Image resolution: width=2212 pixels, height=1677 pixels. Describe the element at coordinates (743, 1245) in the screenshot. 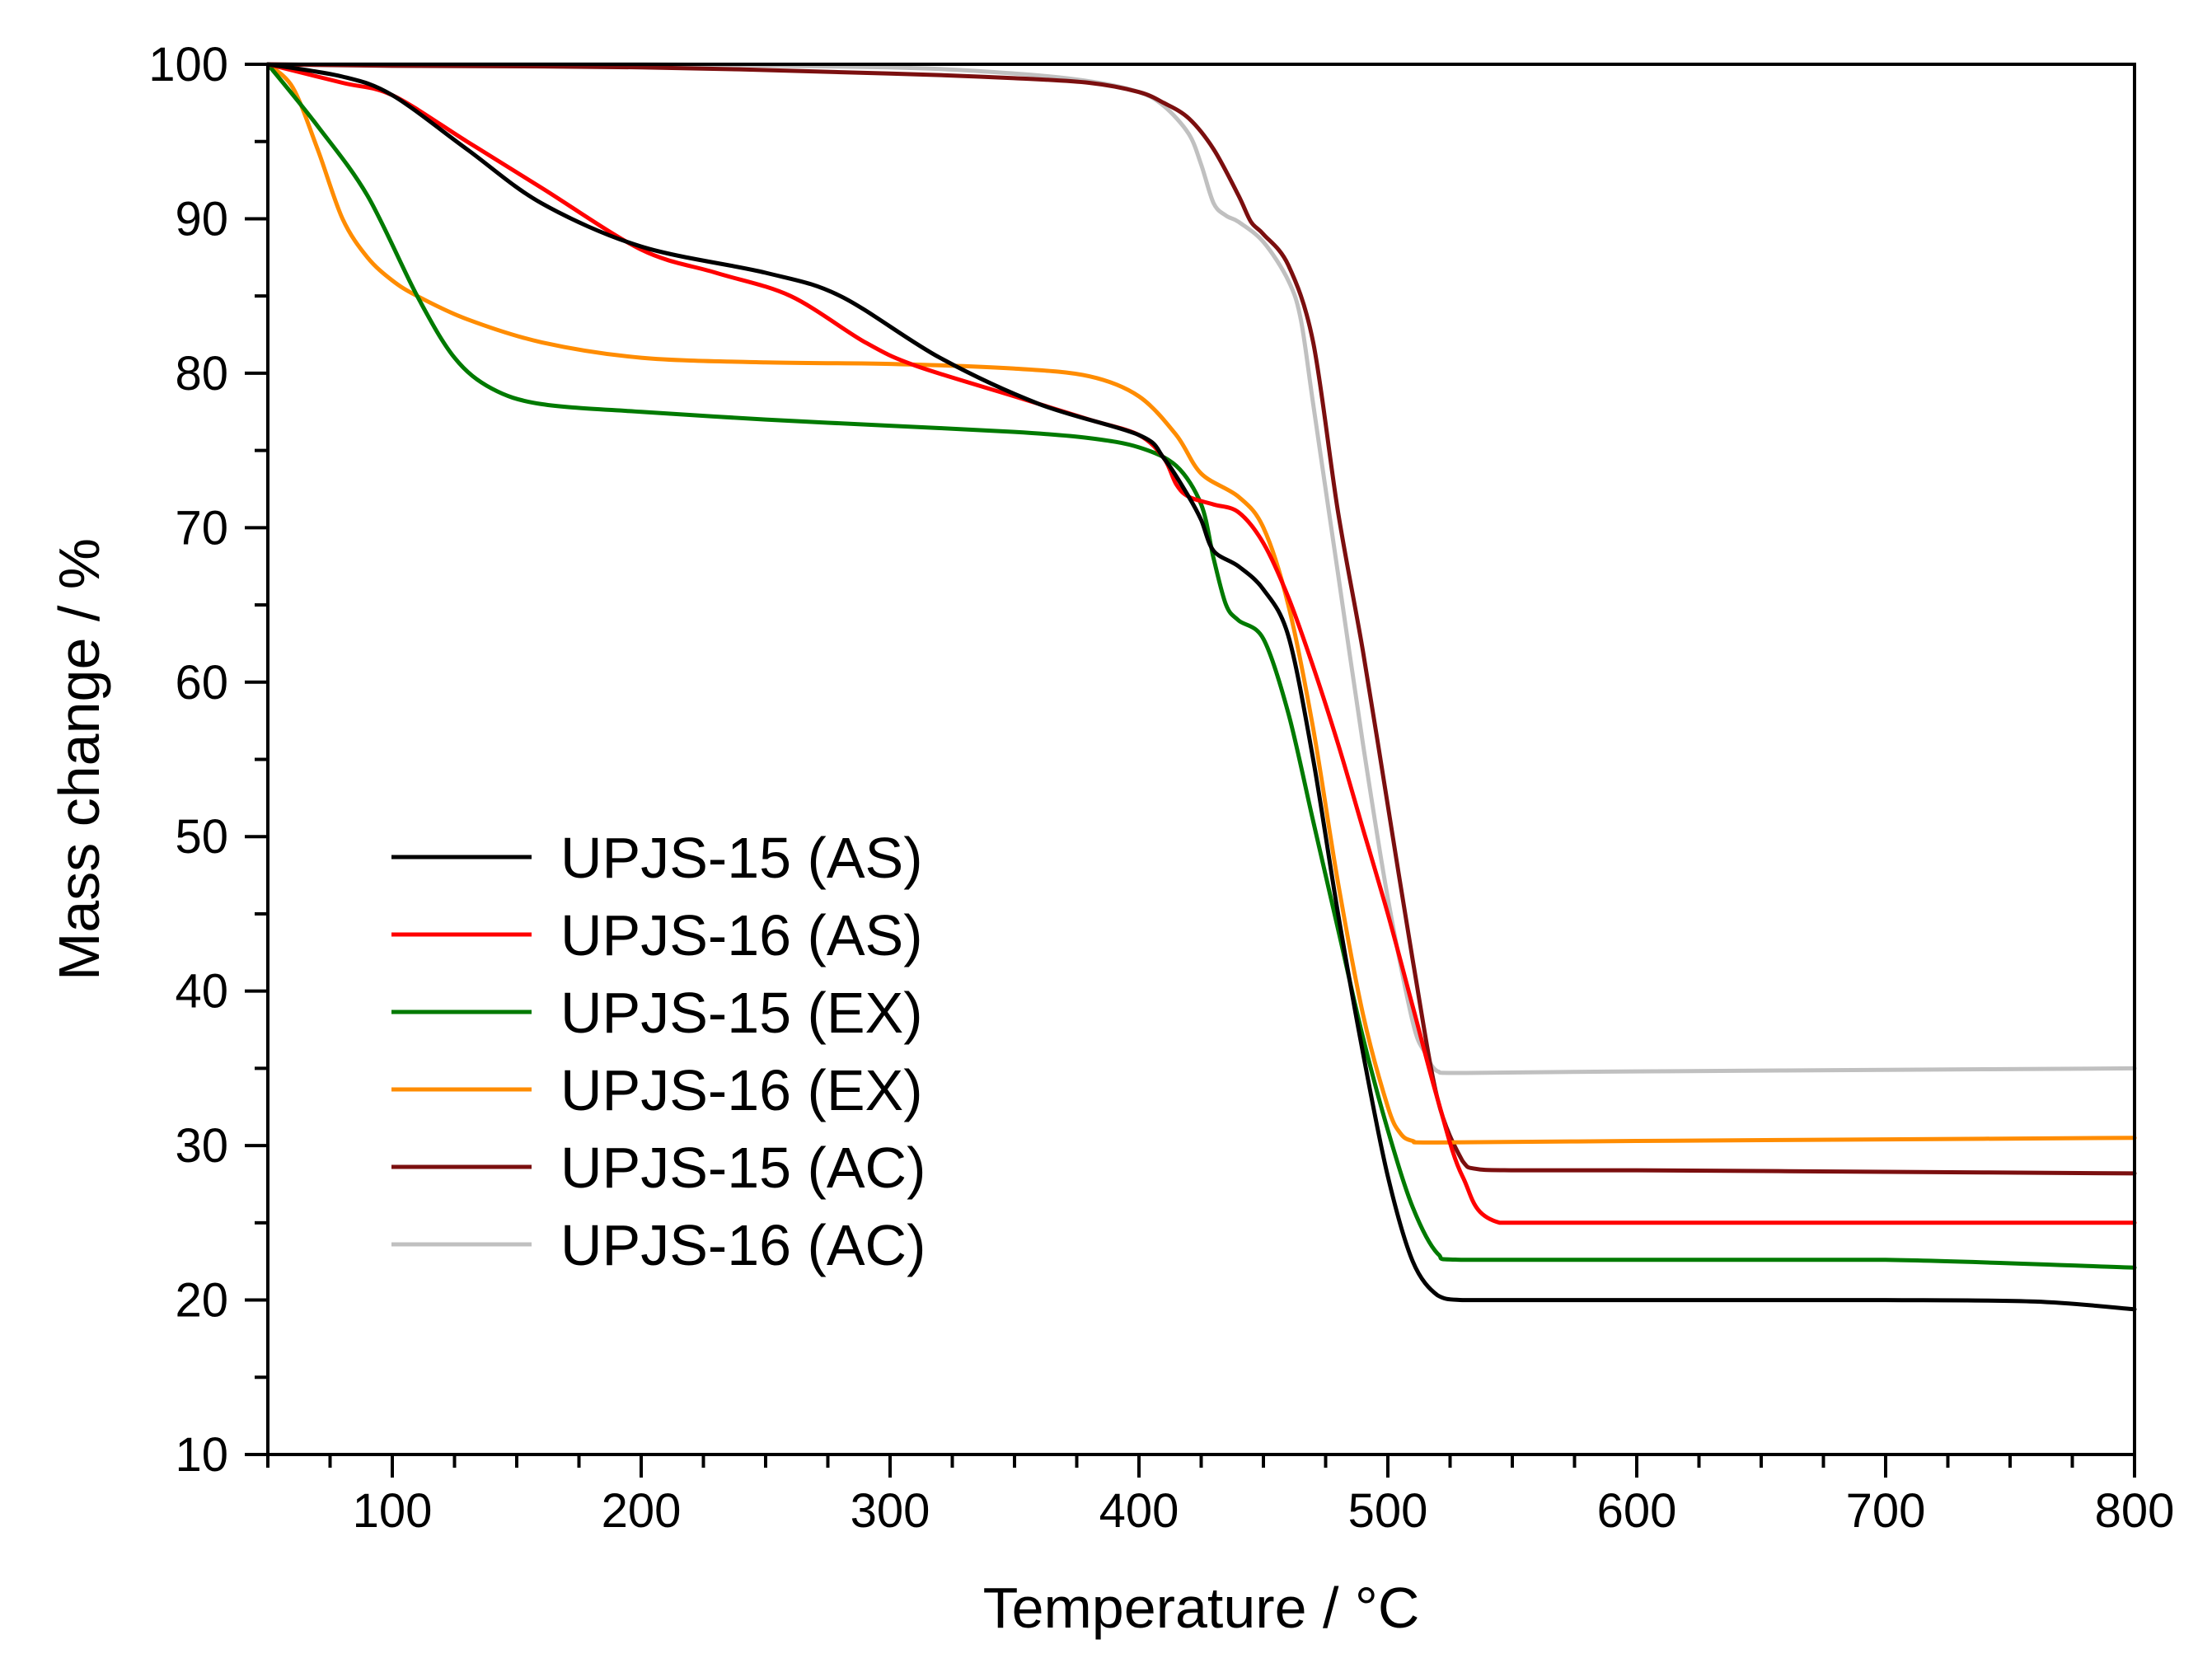

I see `legend-label-upjs-16-ac: UPJS-16 (AC)` at that location.